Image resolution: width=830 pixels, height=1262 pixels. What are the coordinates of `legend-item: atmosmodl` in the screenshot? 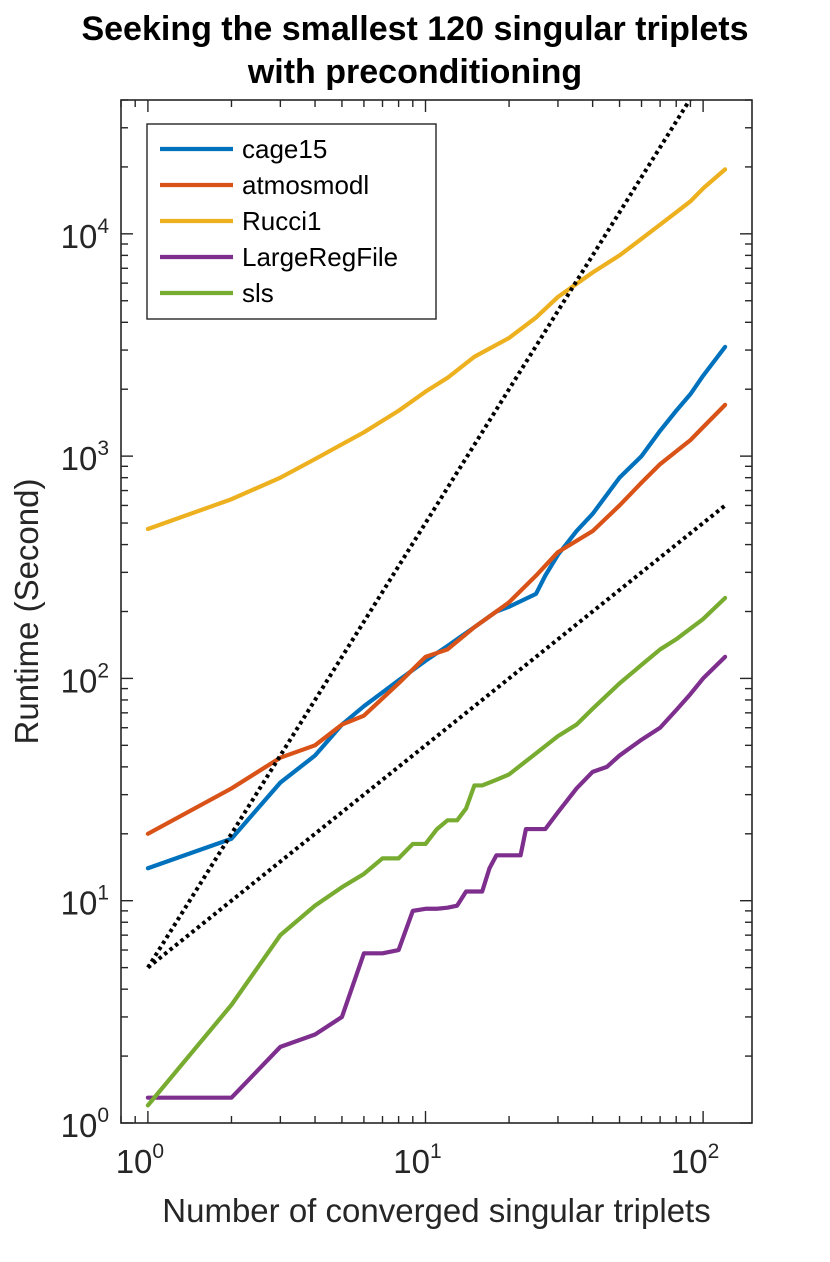 It's located at (264, 185).